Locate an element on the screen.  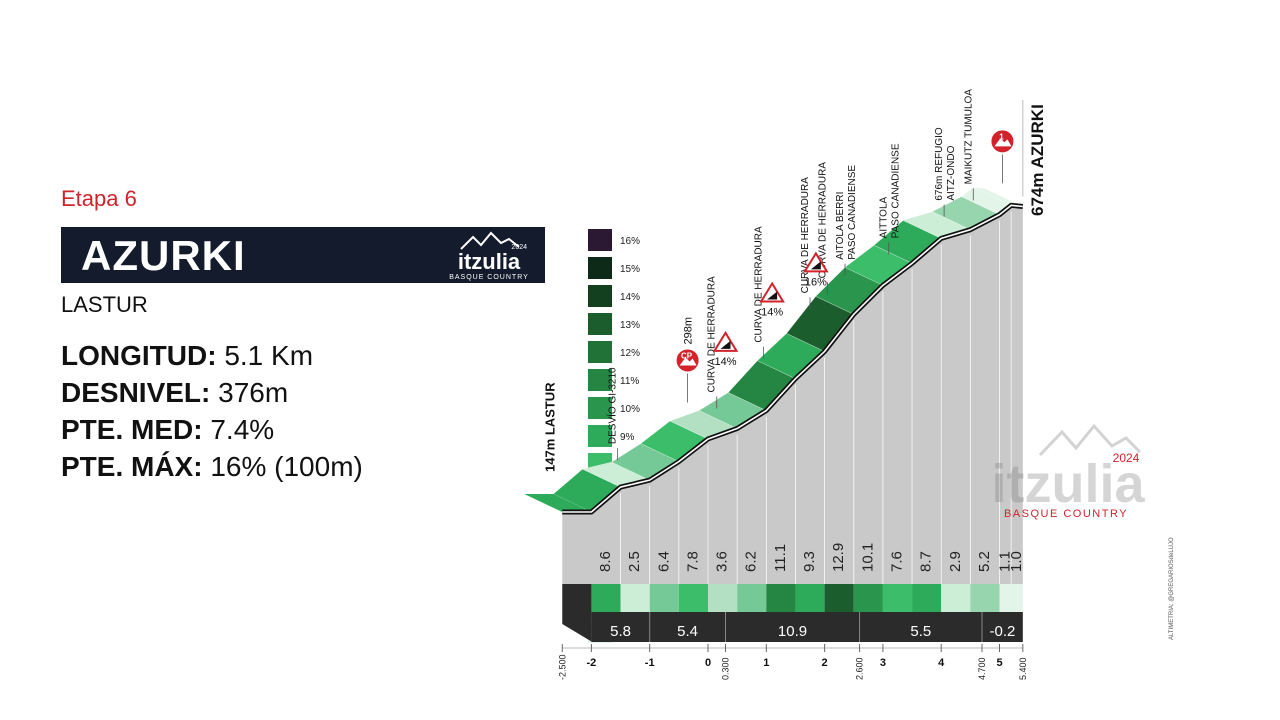
itzulia-logo: itzulia 2024 BASQUE COUNTRY is located at coordinates (488, 256).